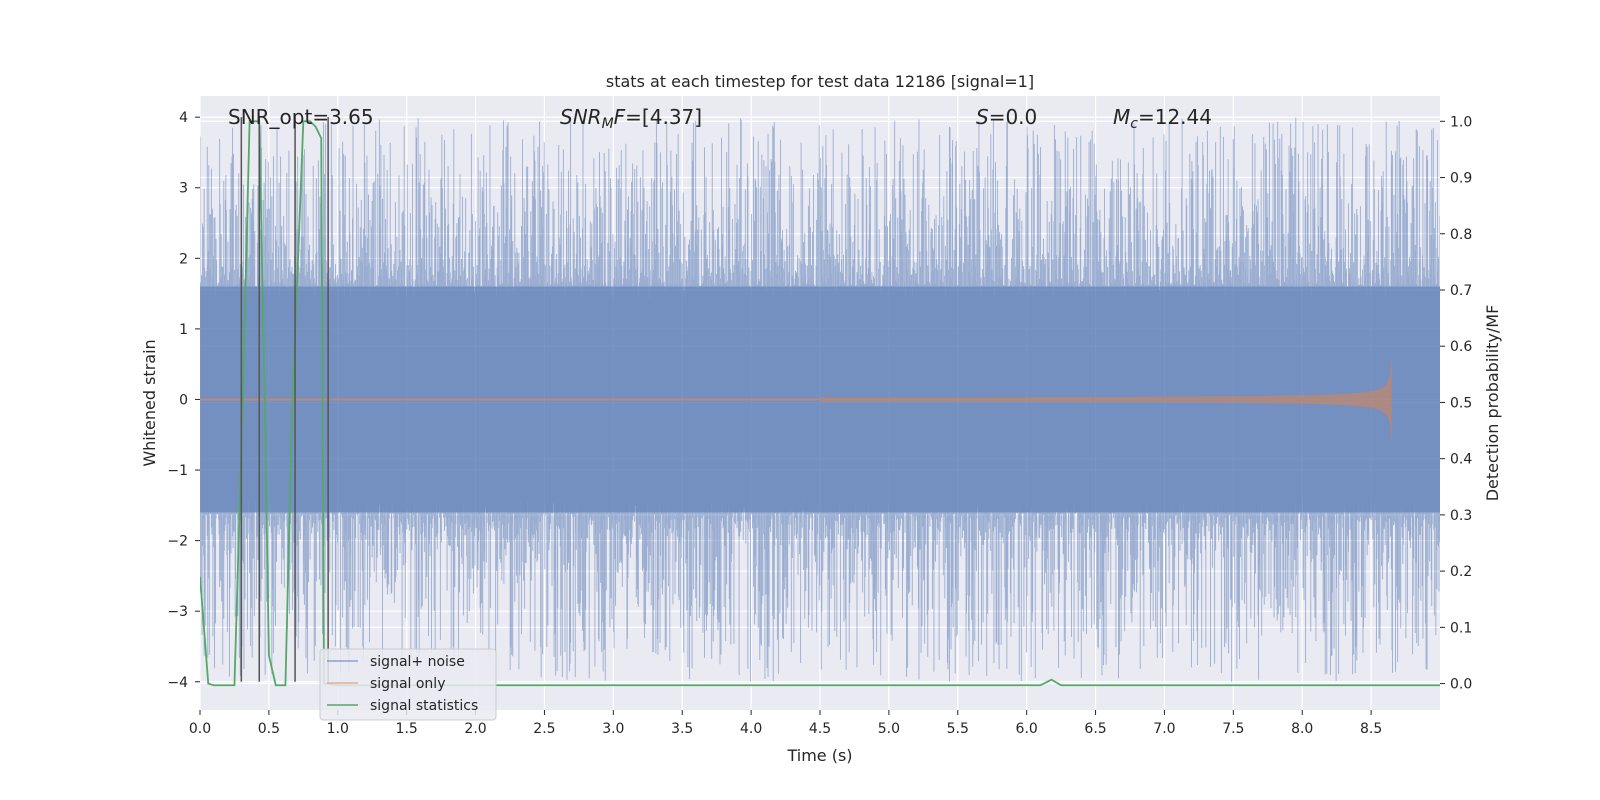 This screenshot has height=800, width=1600. Describe the element at coordinates (417, 662) in the screenshot. I see `legend-label-signal-noise: signal+ noise` at that location.